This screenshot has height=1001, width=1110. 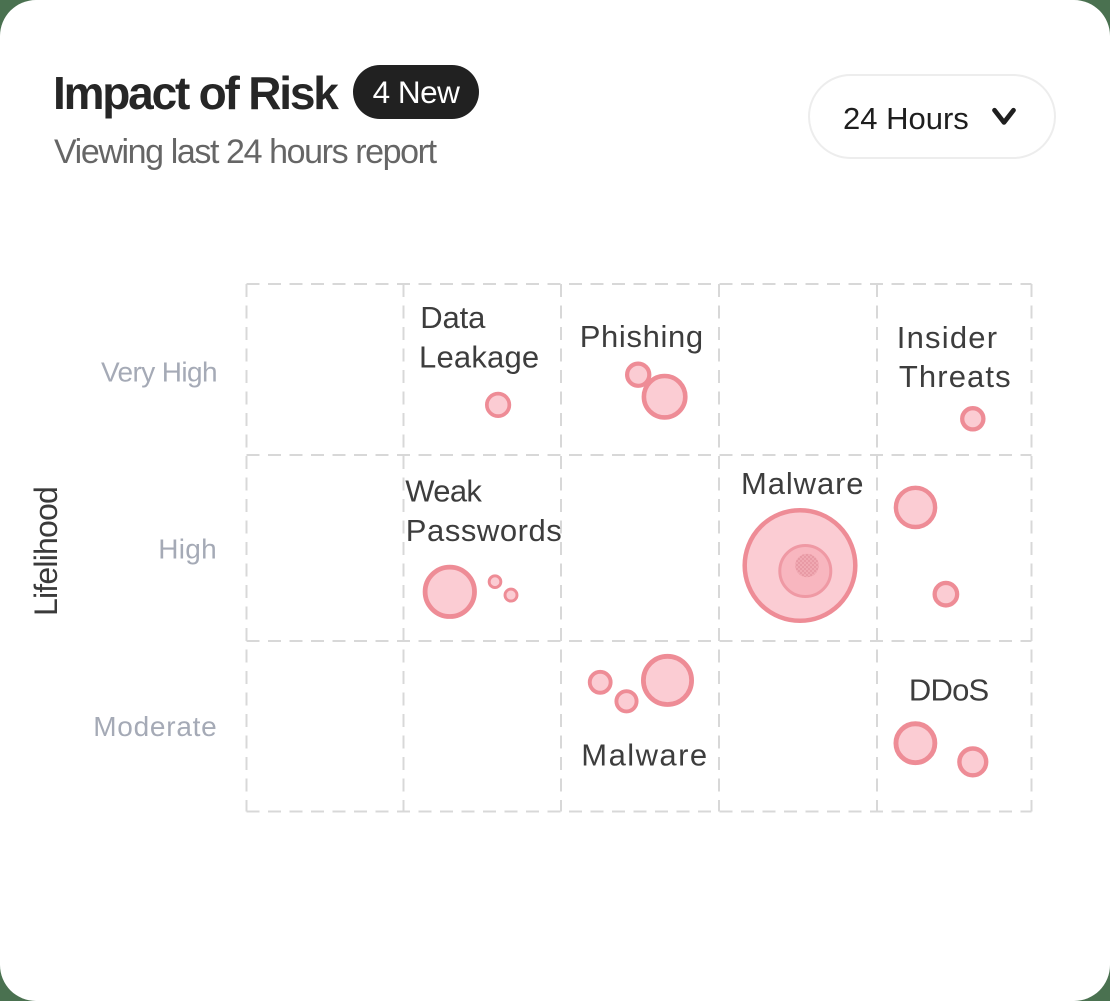 What do you see at coordinates (484, 530) in the screenshot?
I see `svg-text: Passwords` at bounding box center [484, 530].